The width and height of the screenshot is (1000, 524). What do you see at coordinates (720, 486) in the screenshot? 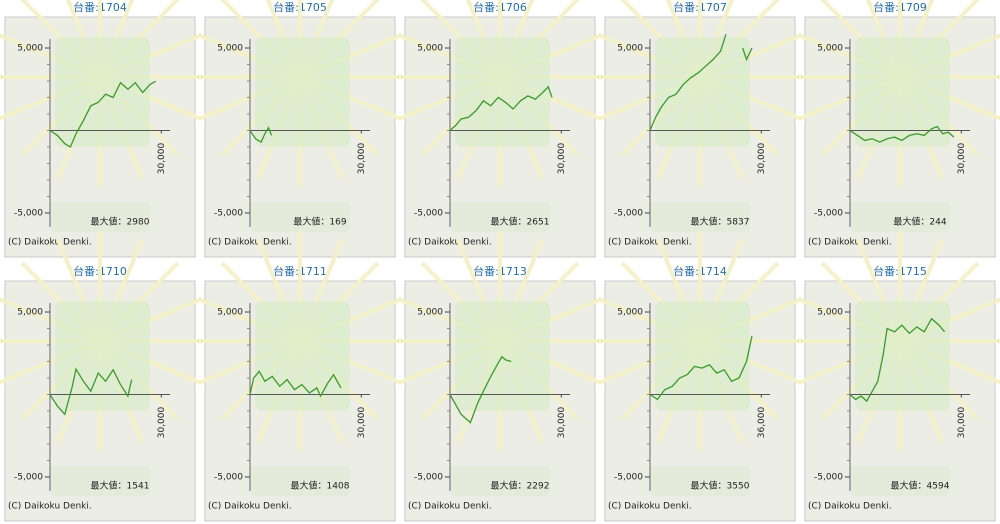
I see `max-value-label: 最大値：3550` at bounding box center [720, 486].